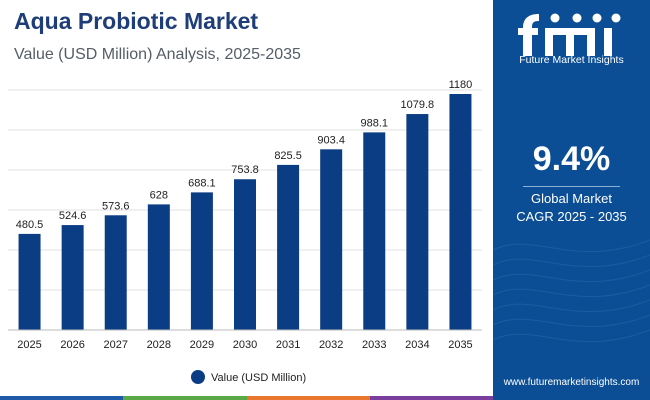 This screenshot has height=400, width=650. What do you see at coordinates (571, 159) in the screenshot?
I see `cagr-value: 9.4%` at bounding box center [571, 159].